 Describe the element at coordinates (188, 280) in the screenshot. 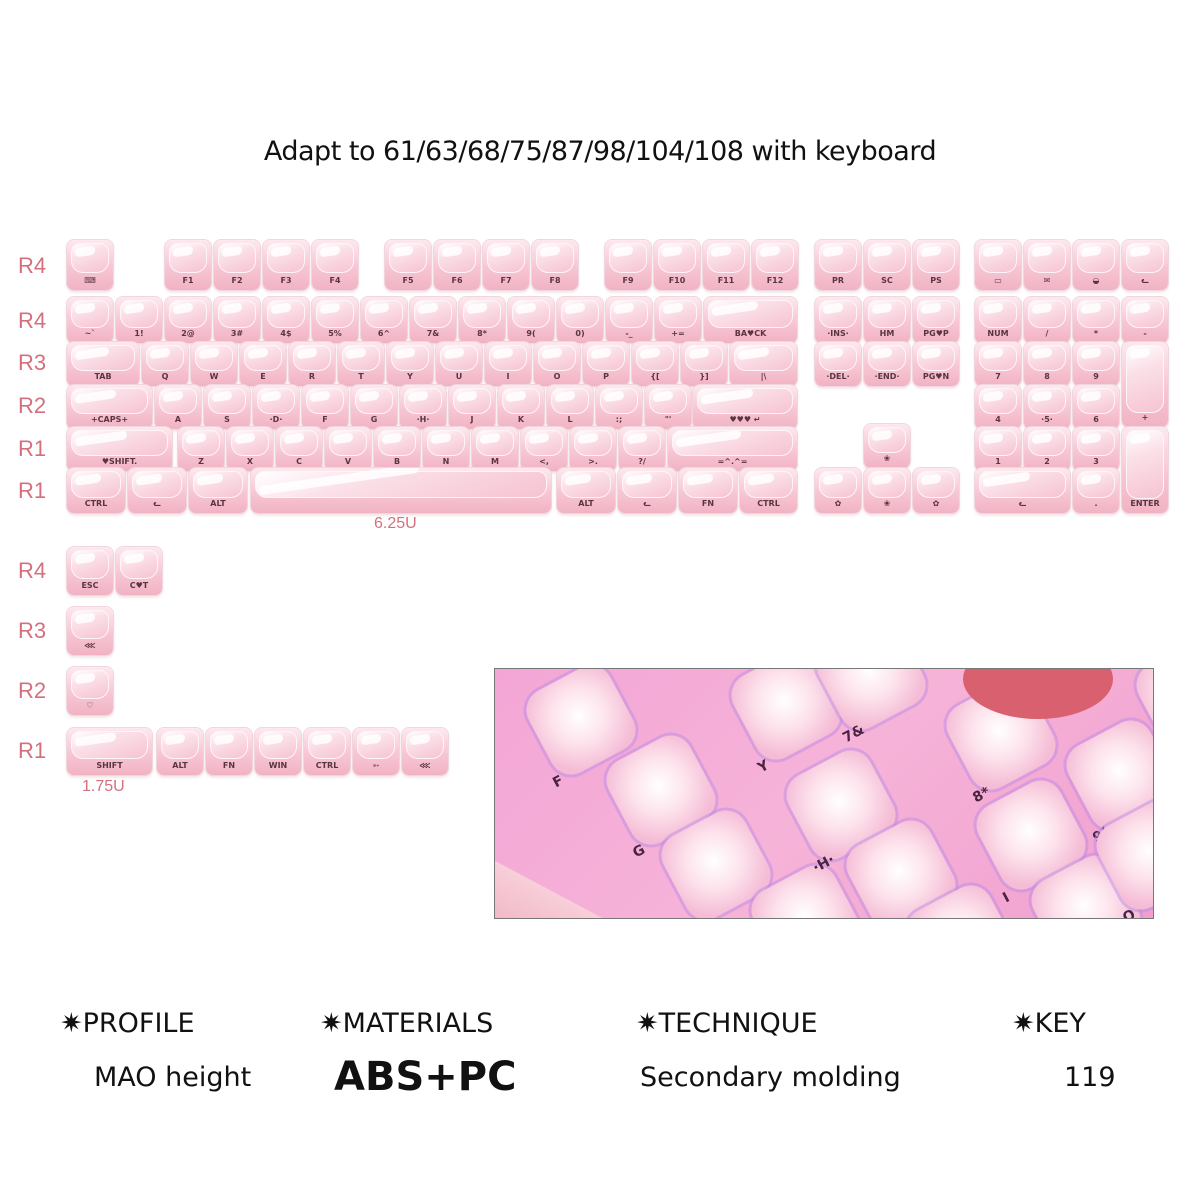

I see `keycap-legend: F1` at that location.